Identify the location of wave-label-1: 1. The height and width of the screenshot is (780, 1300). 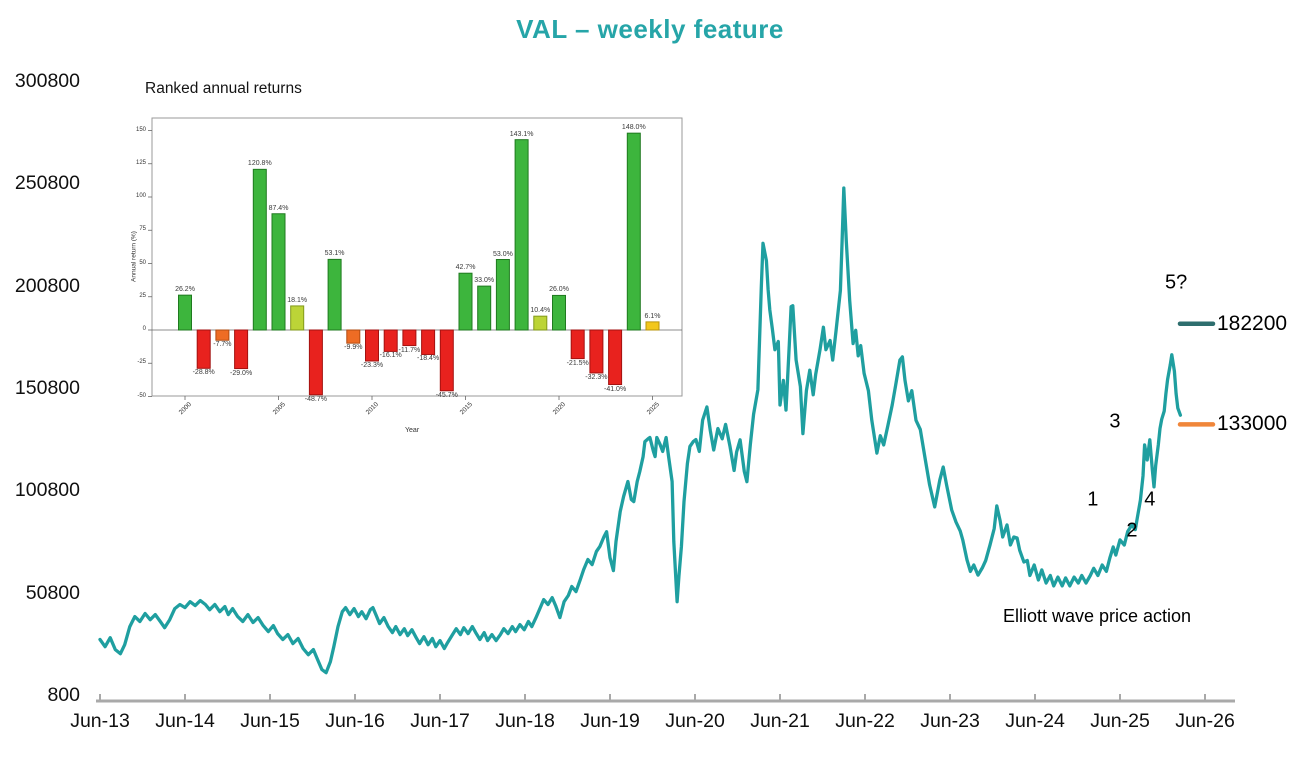
(1093, 499).